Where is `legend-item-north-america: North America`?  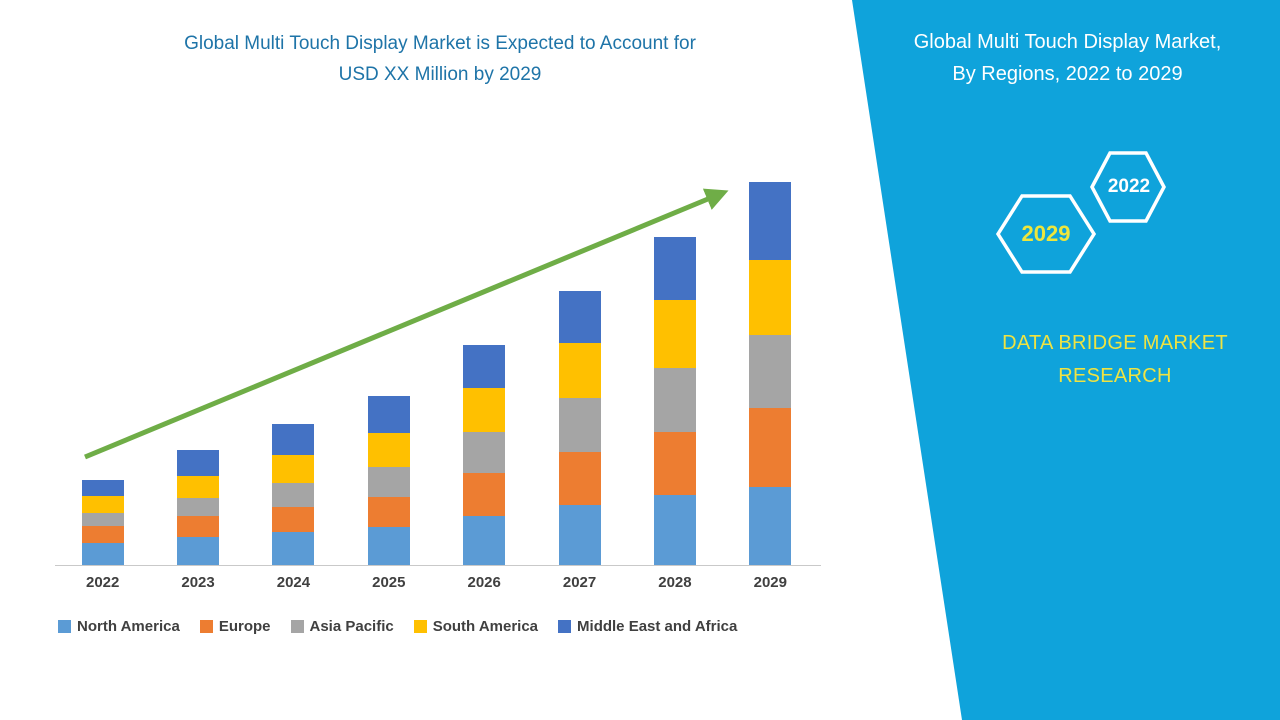
legend-item-north-america: North America is located at coordinates (119, 626).